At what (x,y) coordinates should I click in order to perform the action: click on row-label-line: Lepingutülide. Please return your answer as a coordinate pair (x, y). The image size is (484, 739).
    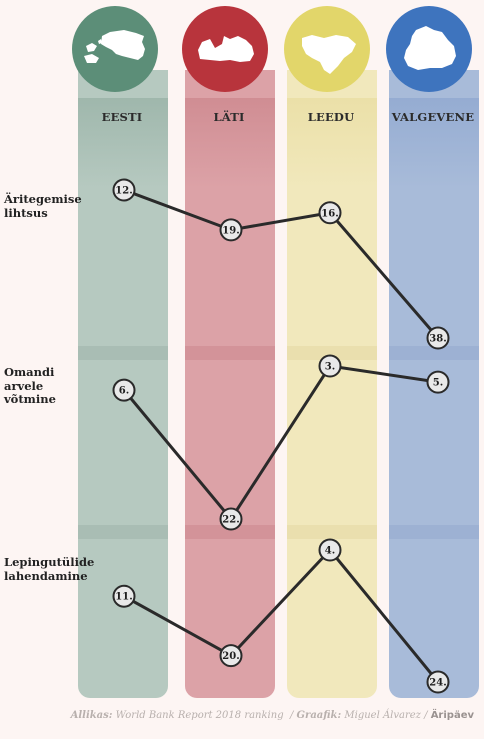
    Looking at the image, I should click on (49, 562).